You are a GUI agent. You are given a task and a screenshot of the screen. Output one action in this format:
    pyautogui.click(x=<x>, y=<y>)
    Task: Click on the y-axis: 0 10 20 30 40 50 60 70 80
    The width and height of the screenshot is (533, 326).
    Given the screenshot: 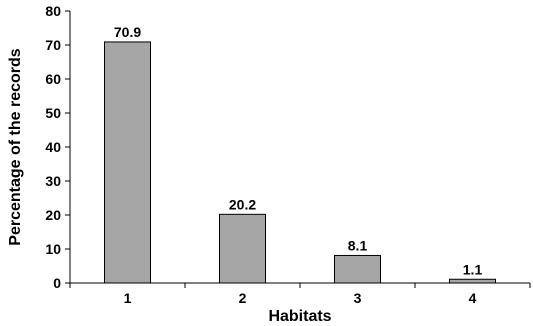 What is the action you would take?
    pyautogui.click(x=58, y=147)
    